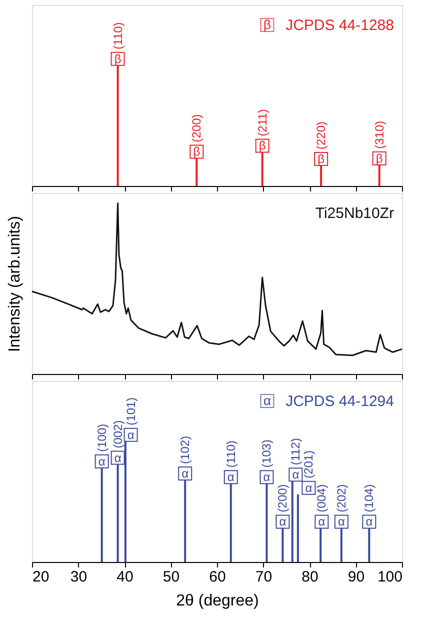  Describe the element at coordinates (341, 498) in the screenshot. I see `annotation: (202)` at that location.